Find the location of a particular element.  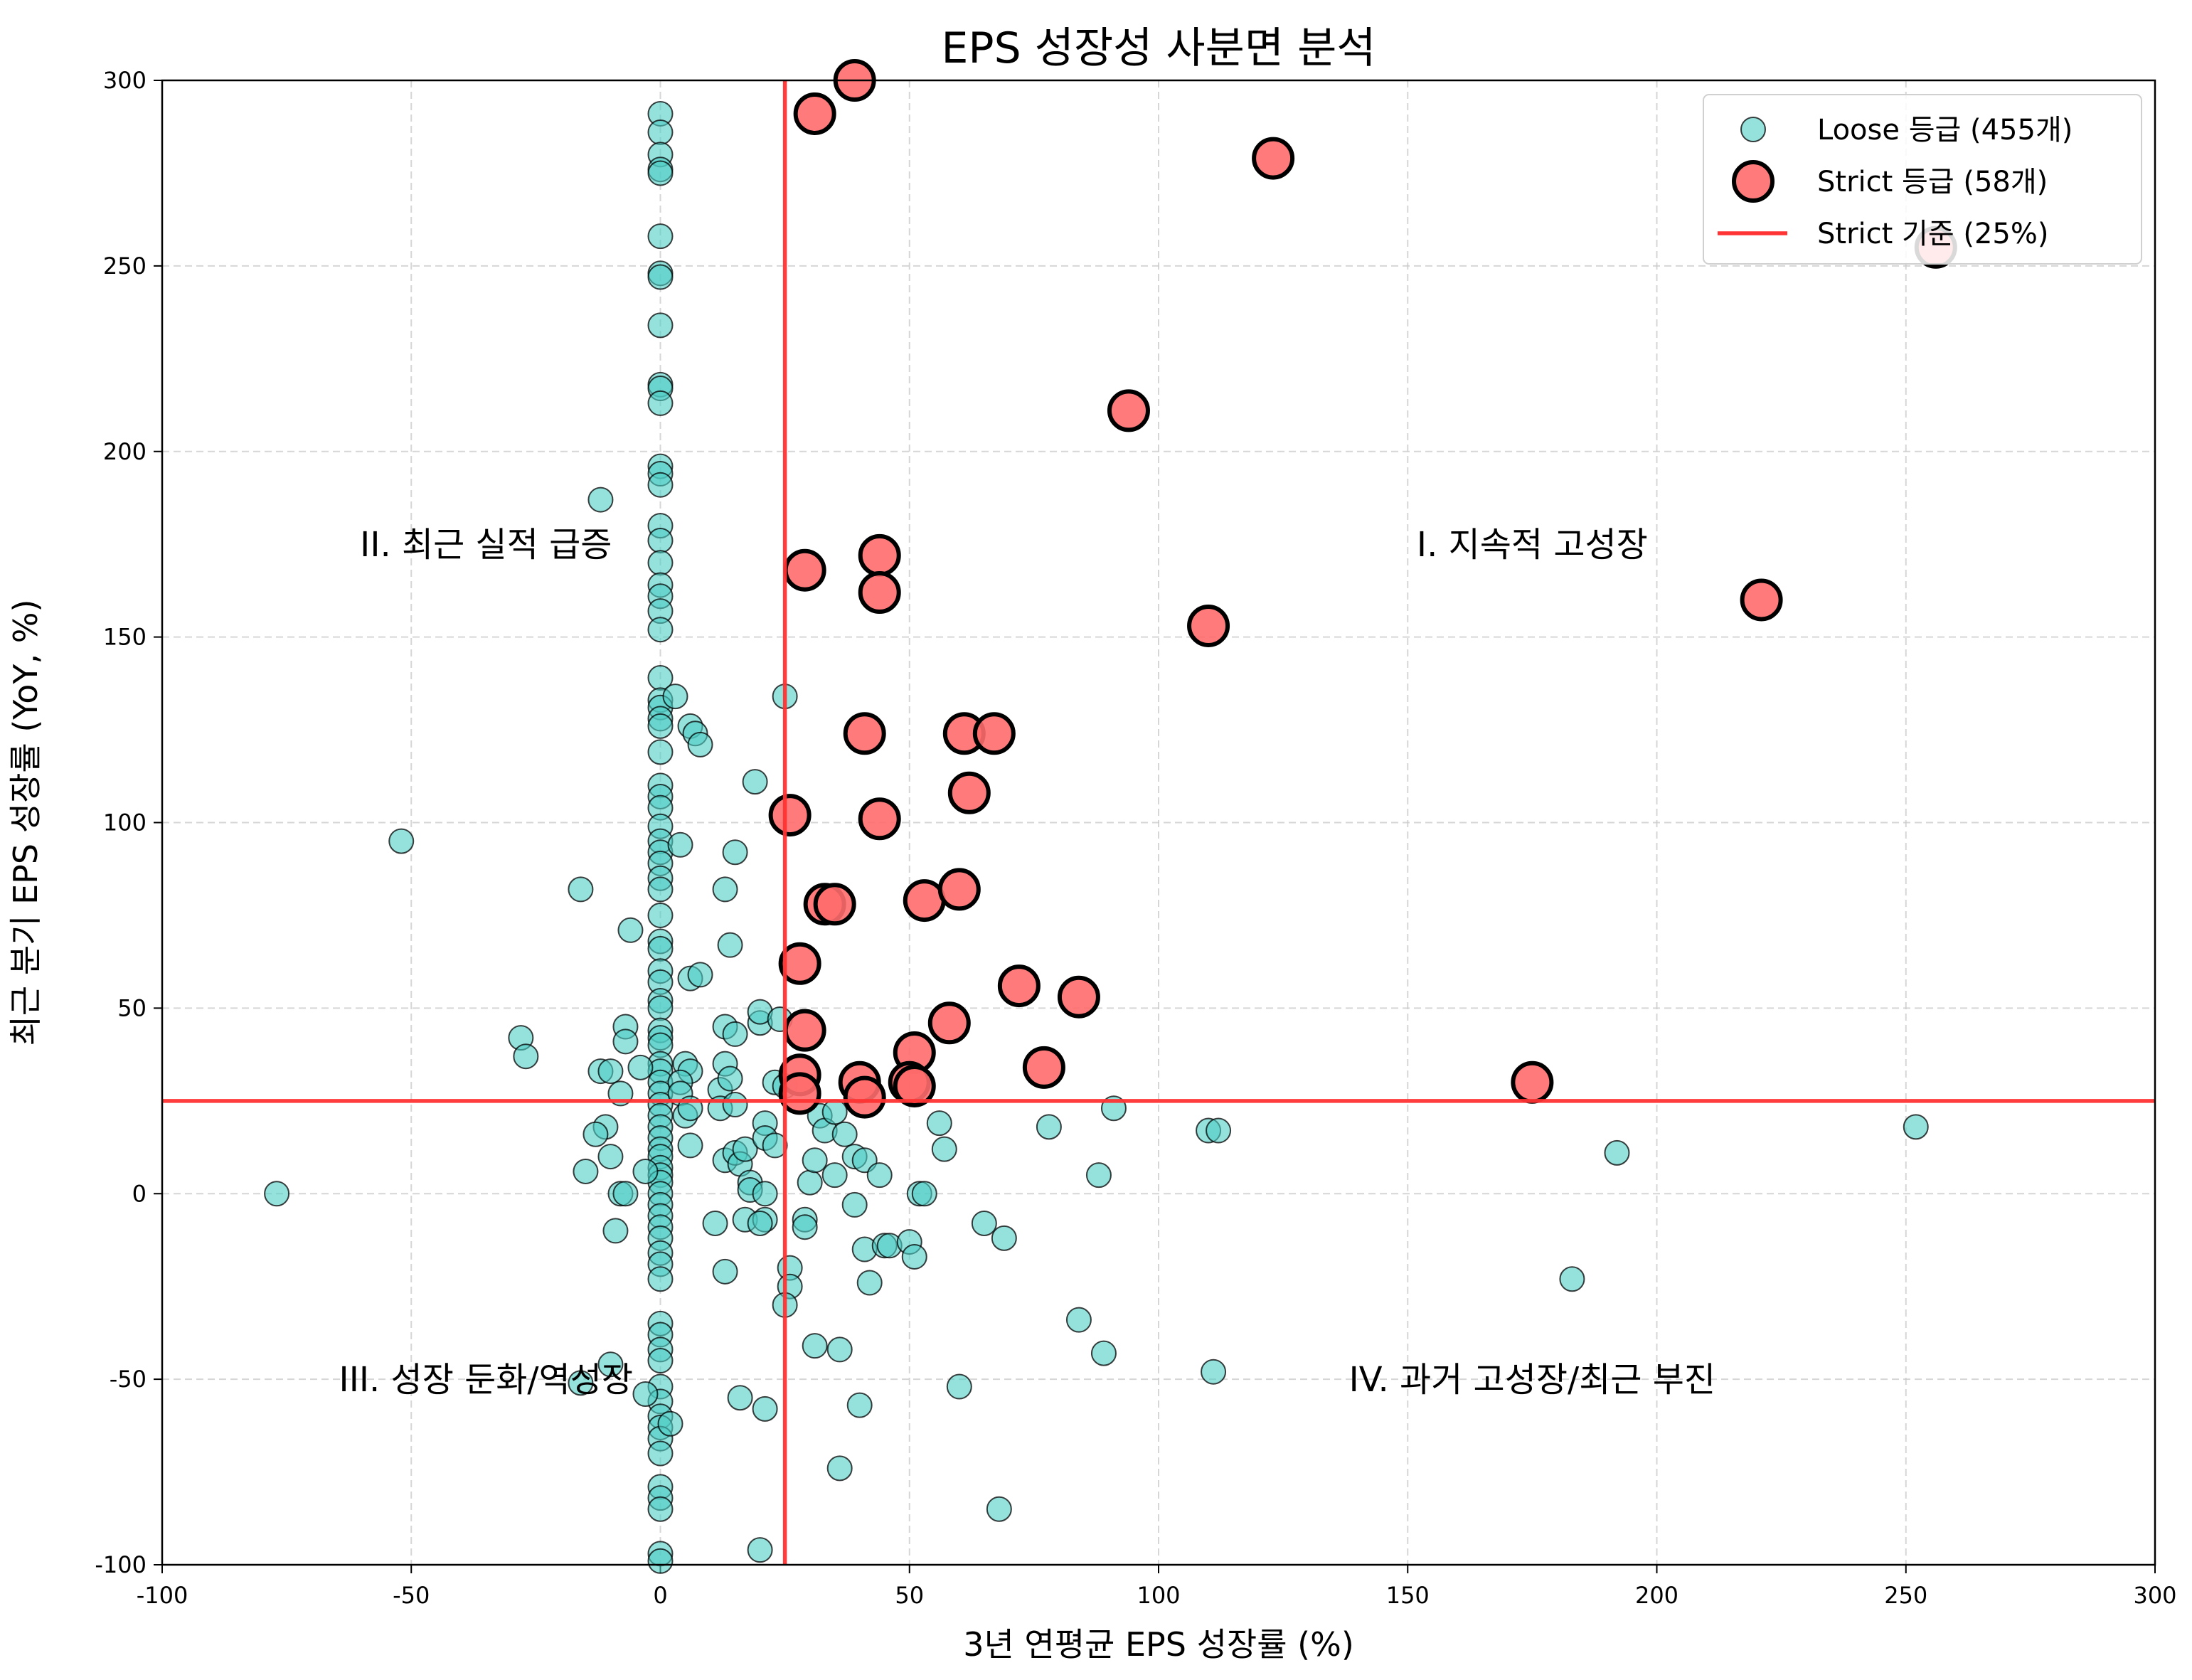

x-tick-label: 200 is located at coordinates (1657, 1595).